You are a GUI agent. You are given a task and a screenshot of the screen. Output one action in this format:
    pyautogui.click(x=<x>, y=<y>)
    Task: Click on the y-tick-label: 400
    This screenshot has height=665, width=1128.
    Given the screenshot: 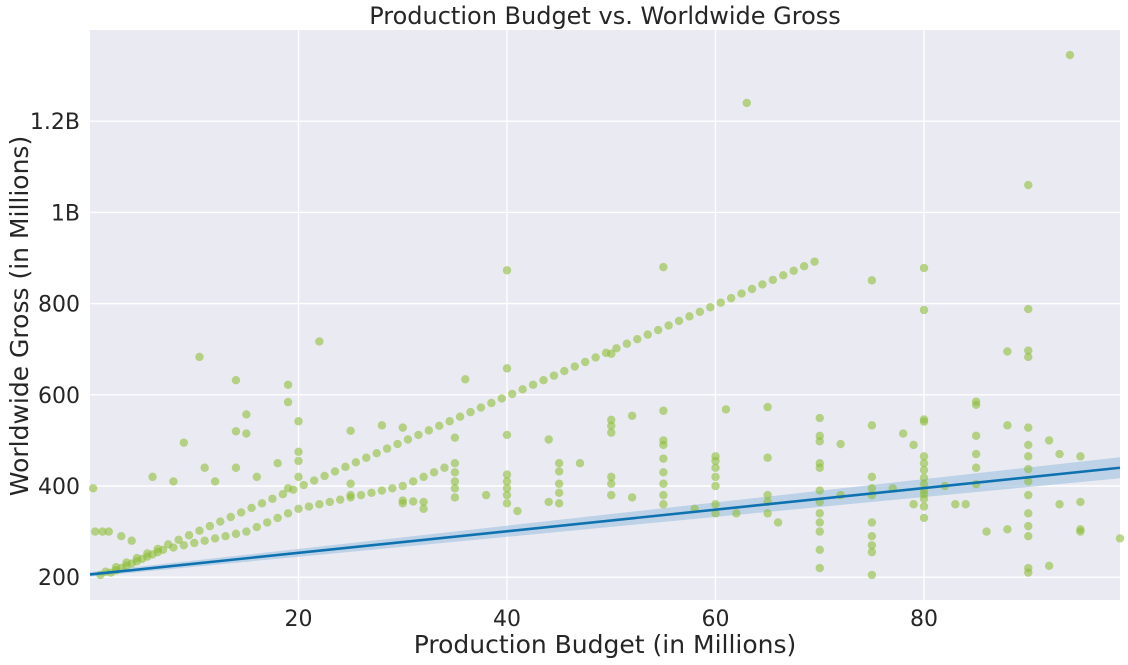 What is the action you would take?
    pyautogui.click(x=59, y=487)
    